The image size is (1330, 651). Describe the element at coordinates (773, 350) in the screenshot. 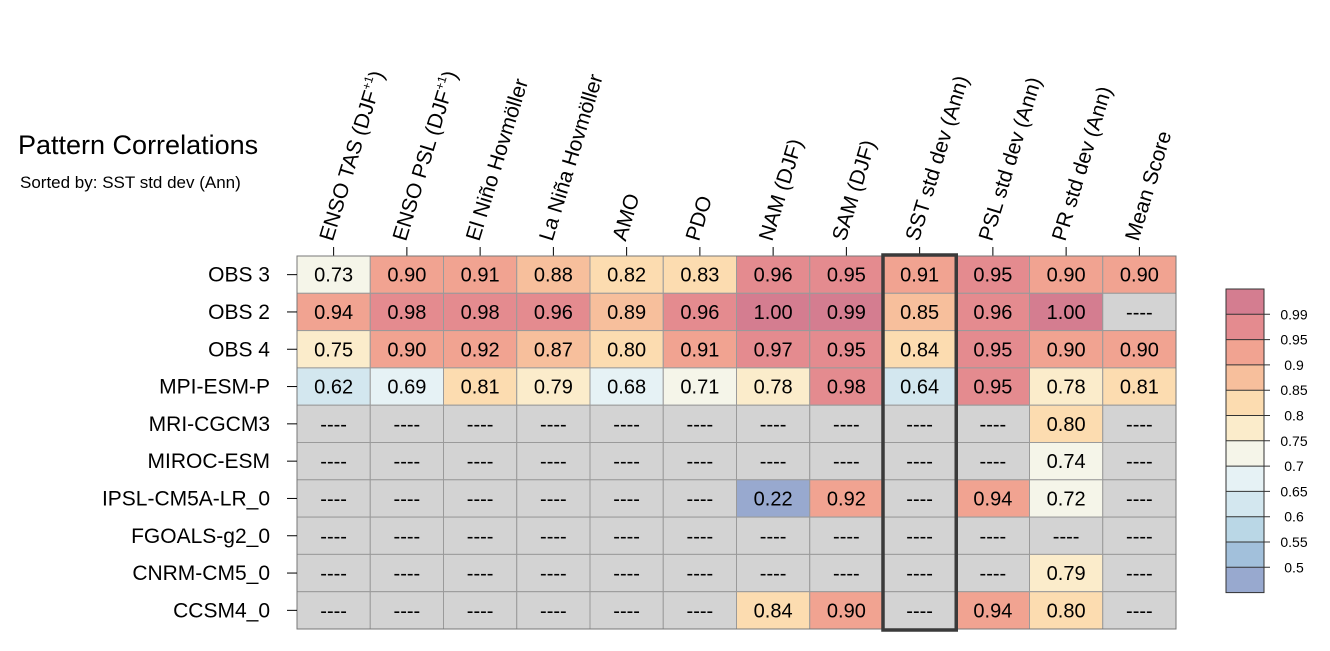

I see `cell-value: 0.97` at that location.